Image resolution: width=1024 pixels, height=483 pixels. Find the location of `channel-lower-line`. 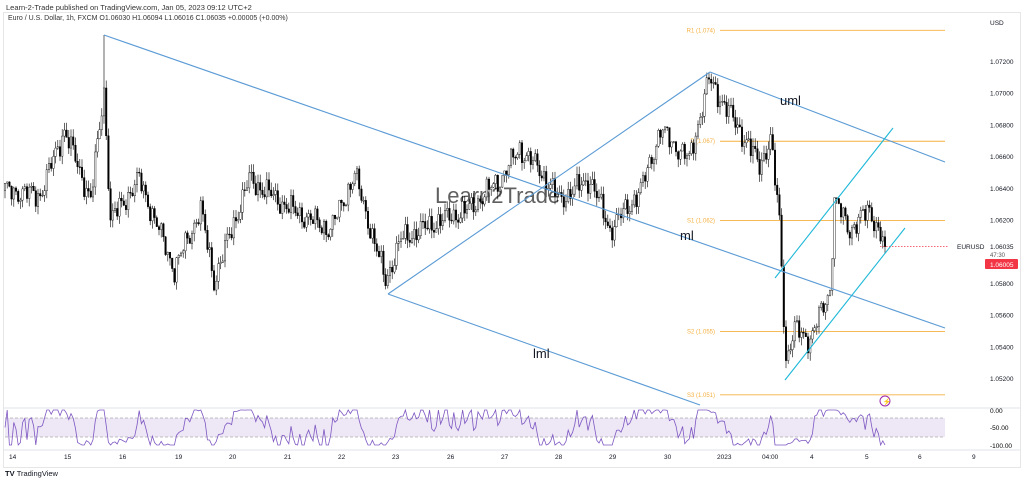

channel-lower-line is located at coordinates (845, 304).